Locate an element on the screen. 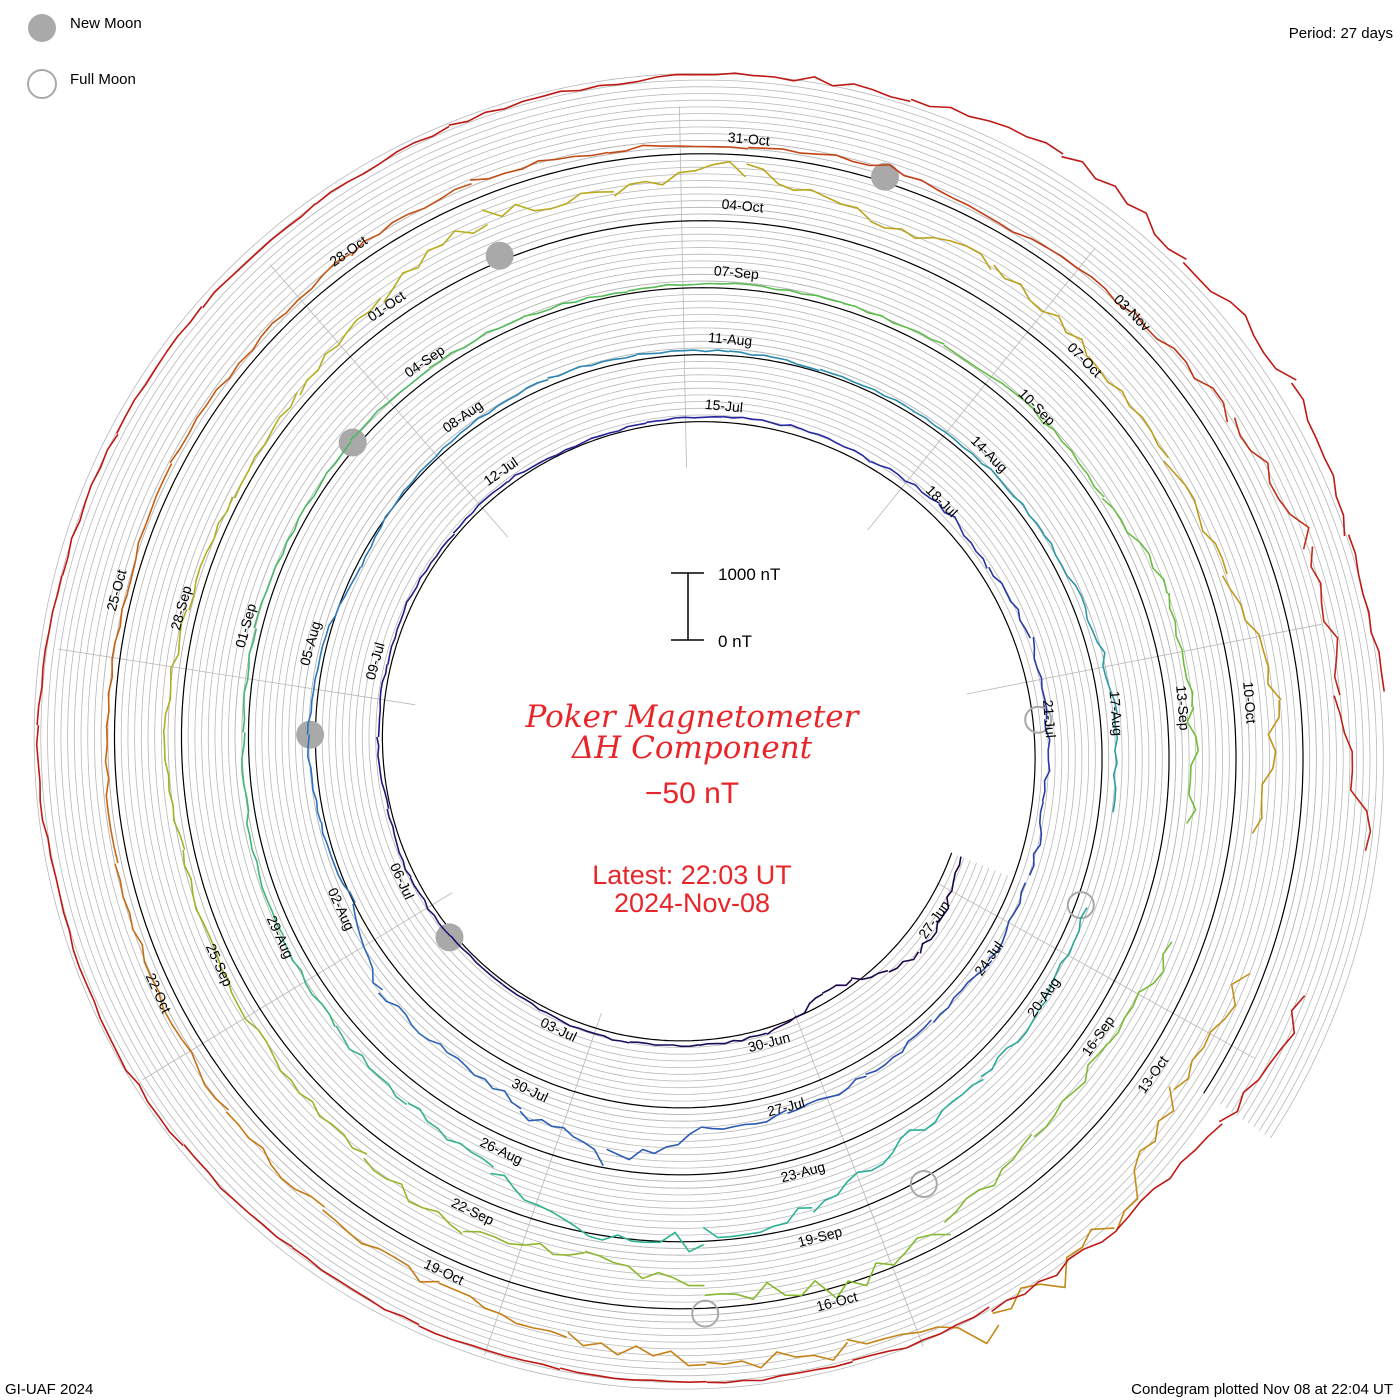 This screenshot has height=1400, width=1400. day-label: 24-Jul is located at coordinates (988, 958).